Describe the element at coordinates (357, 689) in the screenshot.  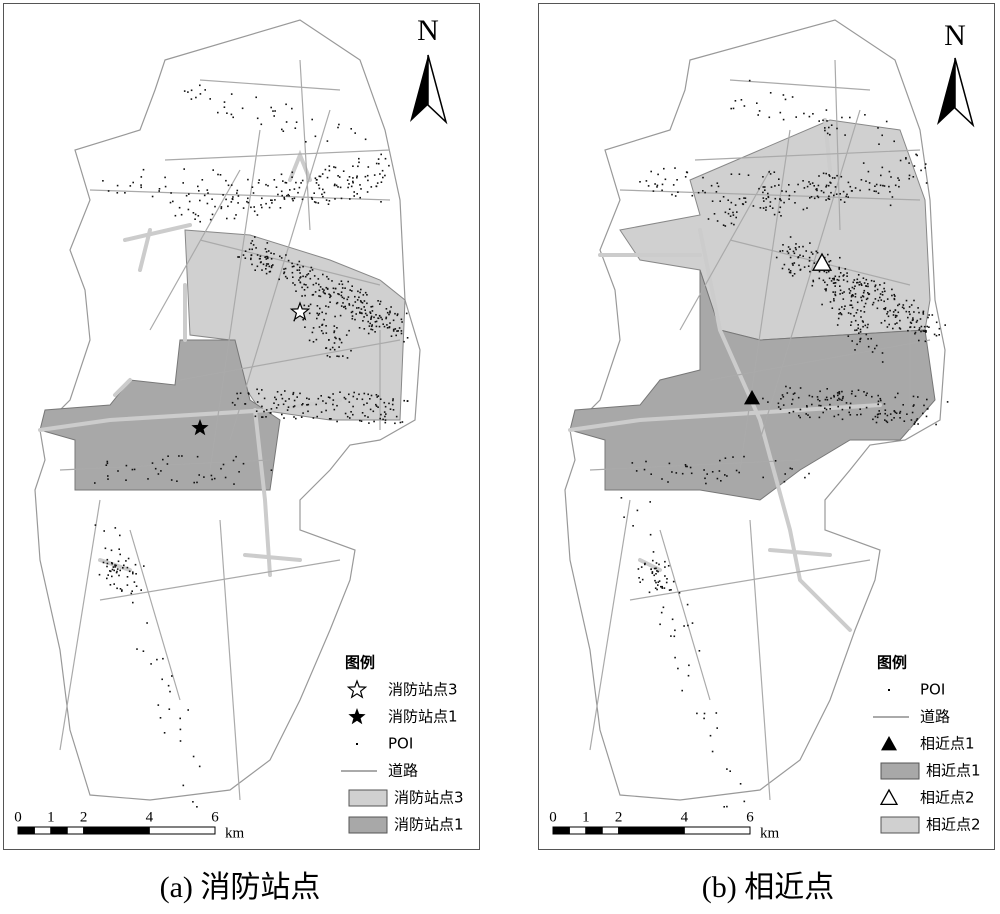
I see `legend-symbol` at that location.